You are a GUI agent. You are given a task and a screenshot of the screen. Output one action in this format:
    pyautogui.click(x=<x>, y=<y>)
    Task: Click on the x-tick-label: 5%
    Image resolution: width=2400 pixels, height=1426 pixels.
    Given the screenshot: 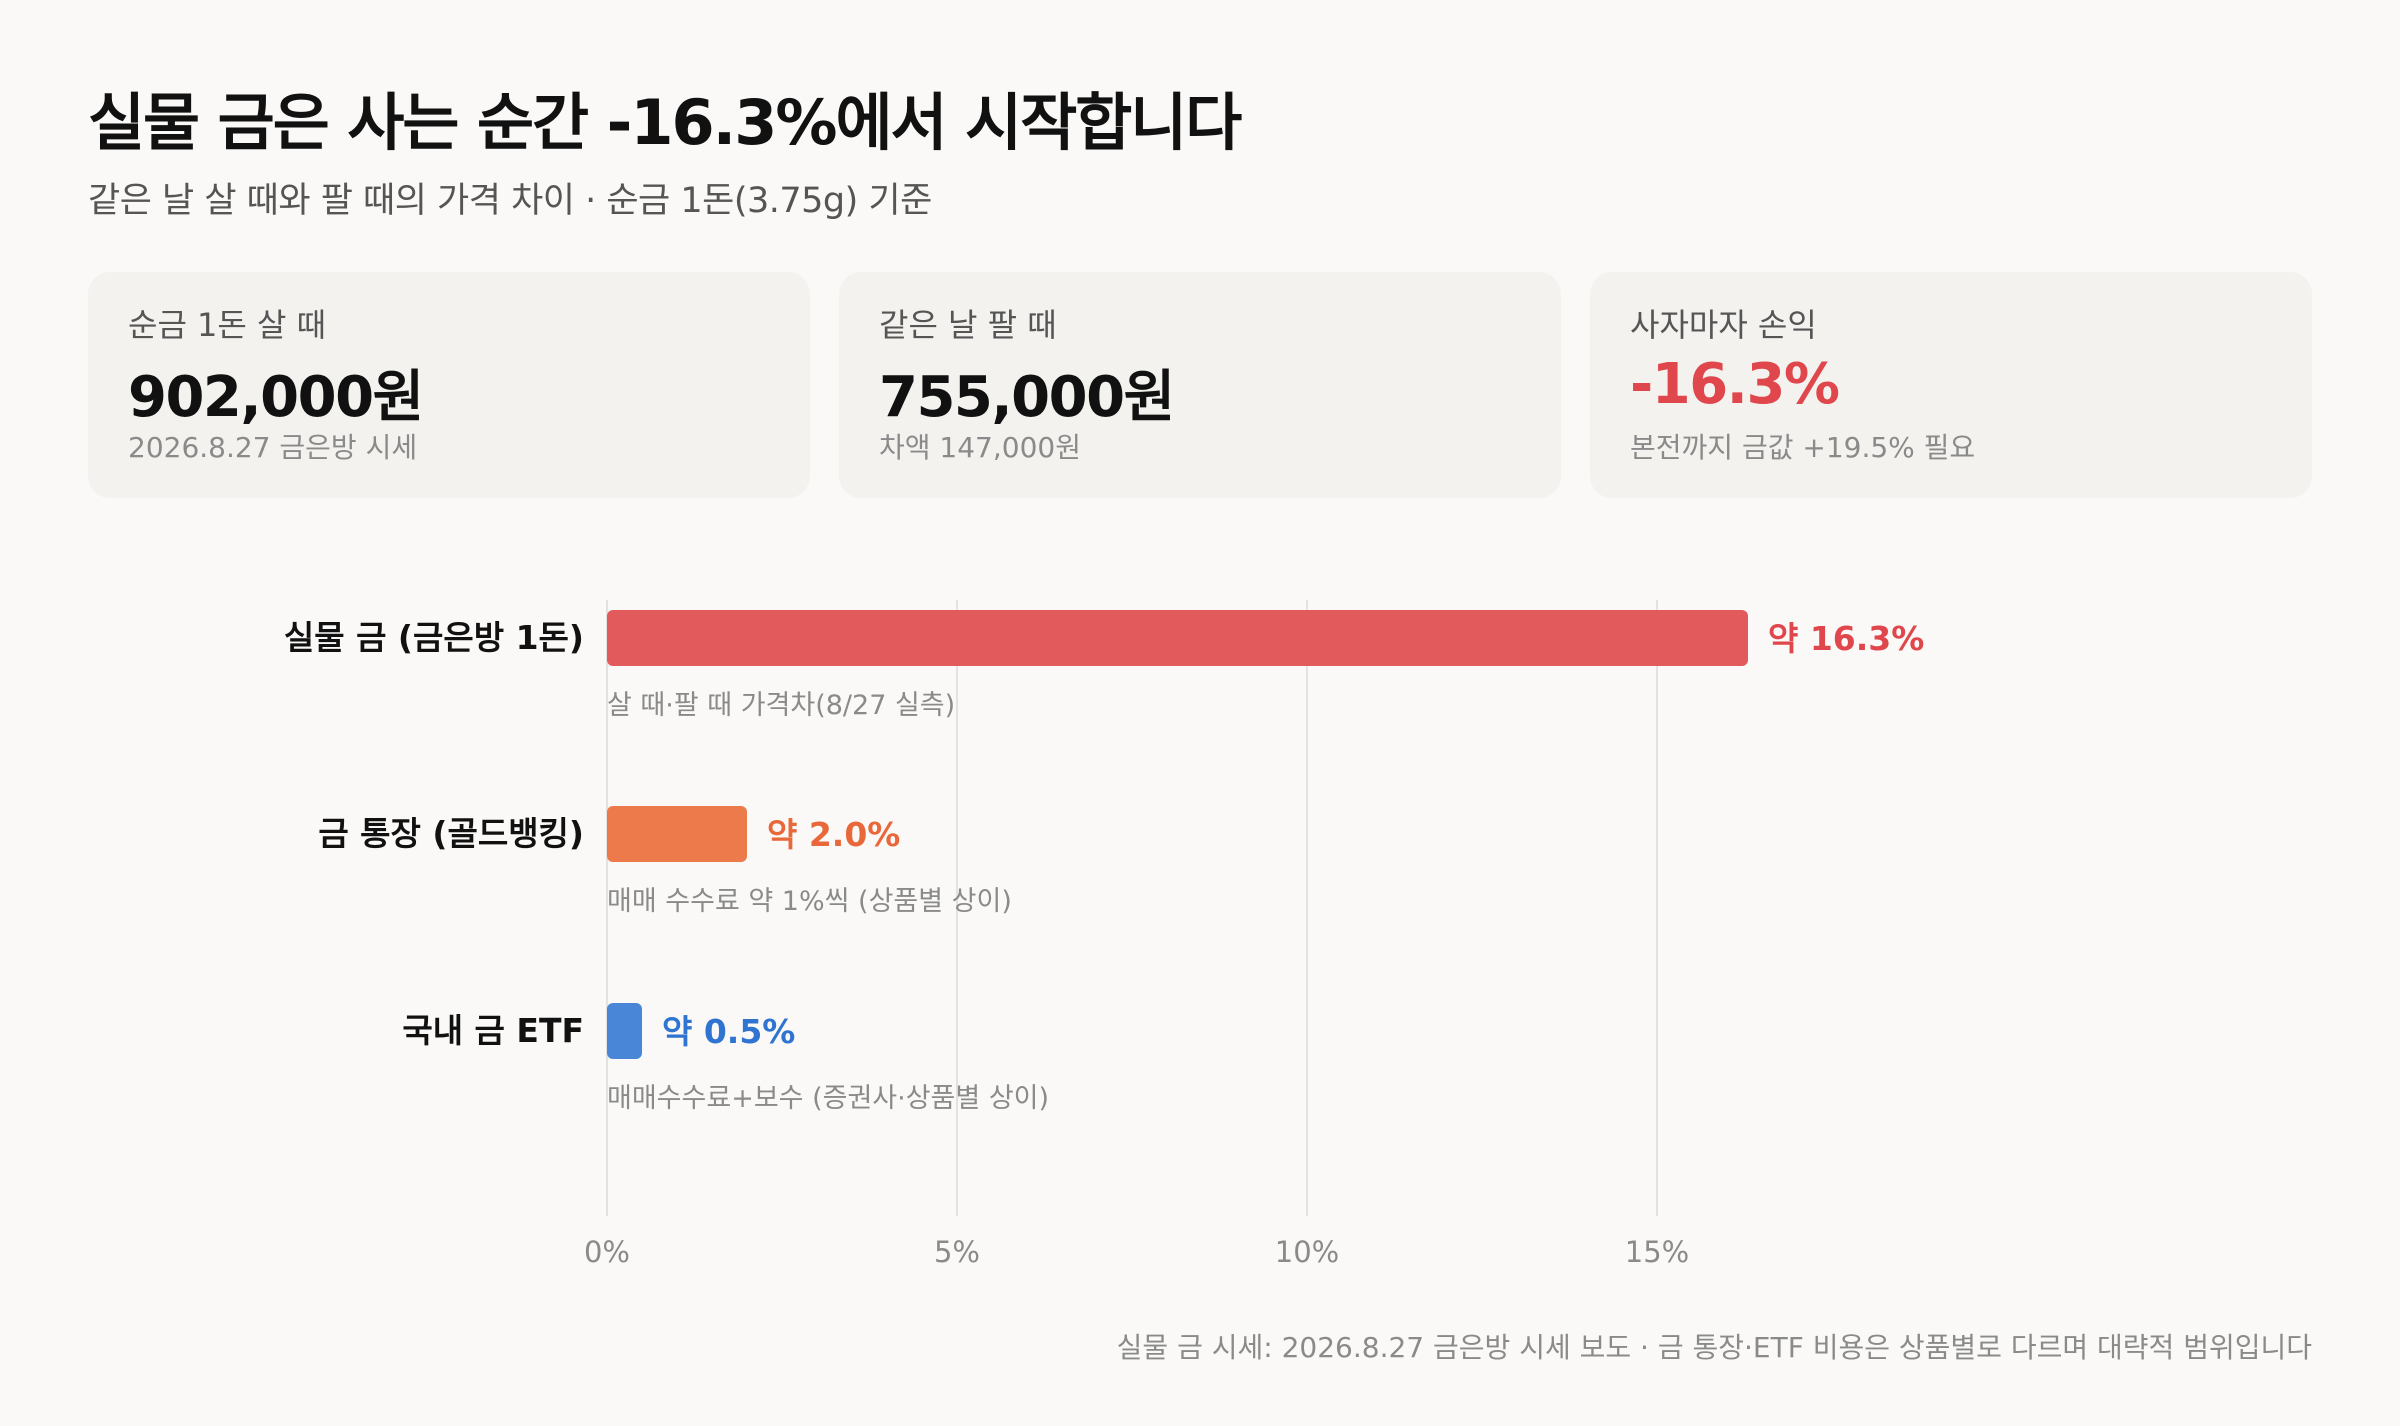 What is the action you would take?
    pyautogui.click(x=957, y=1252)
    